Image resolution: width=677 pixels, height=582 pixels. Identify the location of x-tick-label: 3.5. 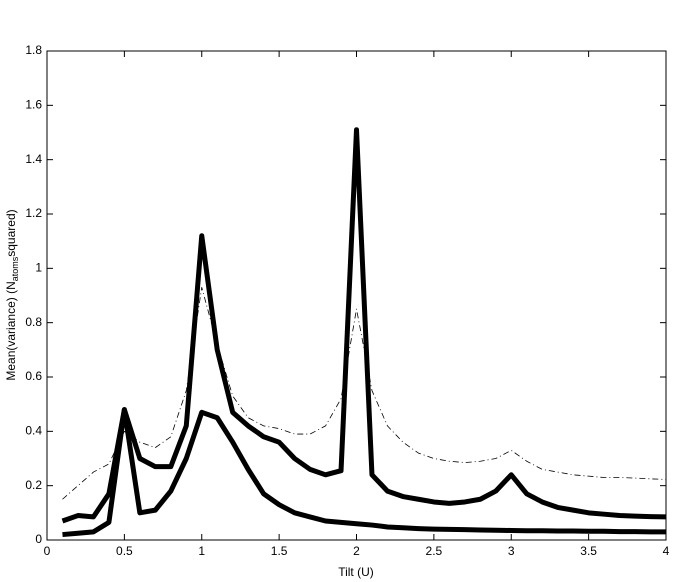
(588, 551).